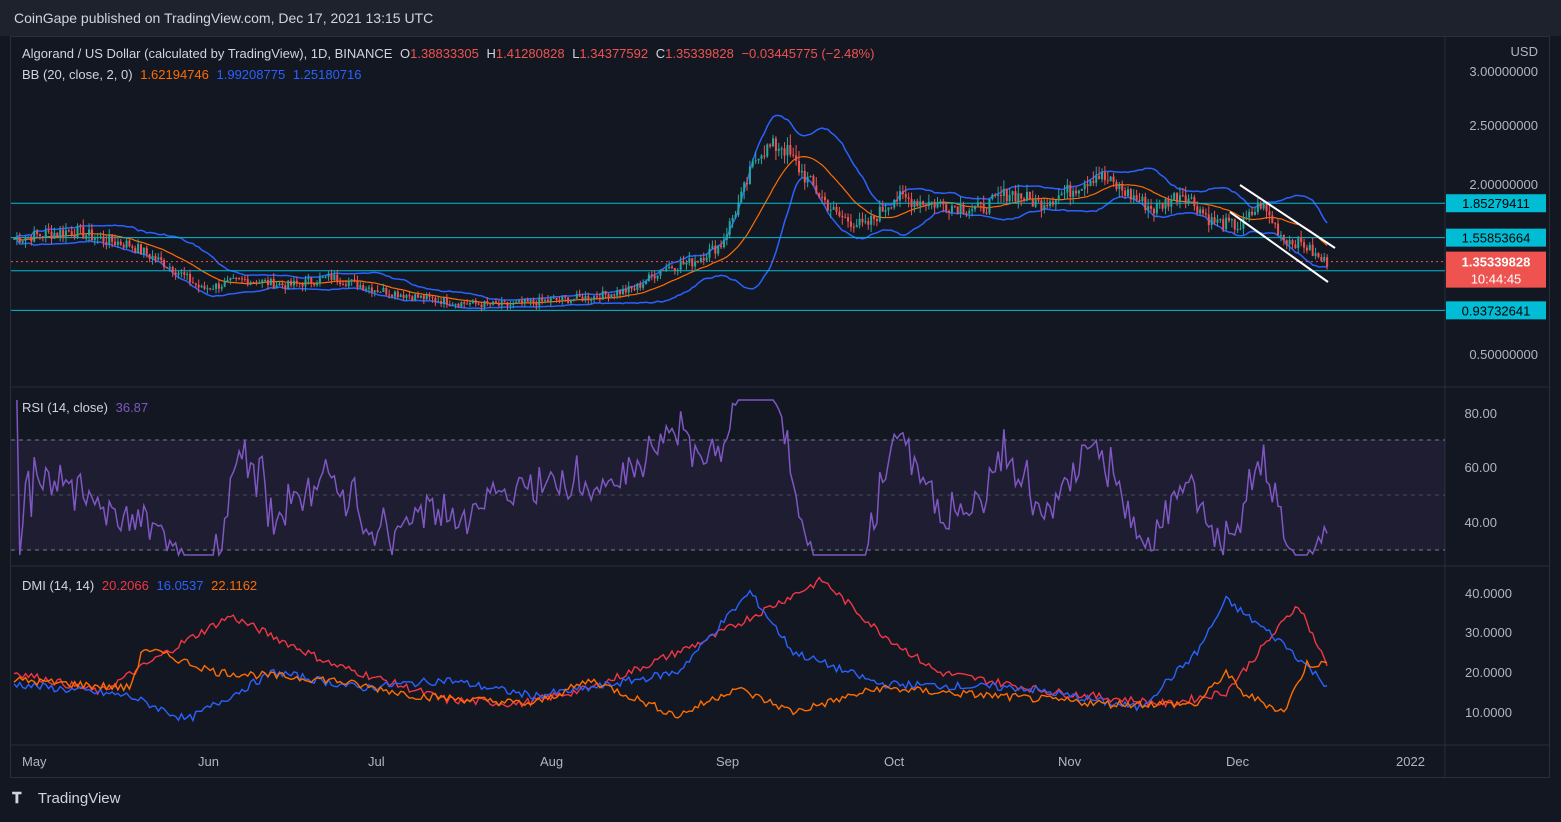 This screenshot has height=822, width=1561. I want to click on dmi-legend: DMI (14, 14) 20.2066 16.0537 22.1162, so click(141, 585).